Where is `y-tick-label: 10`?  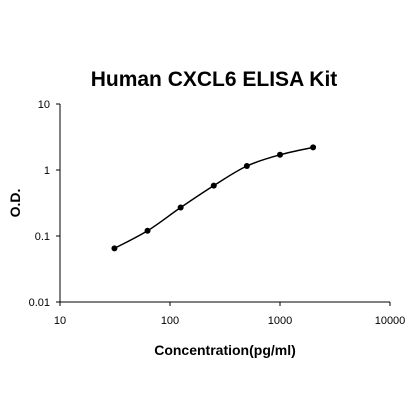 y-tick-label: 10 is located at coordinates (44, 105).